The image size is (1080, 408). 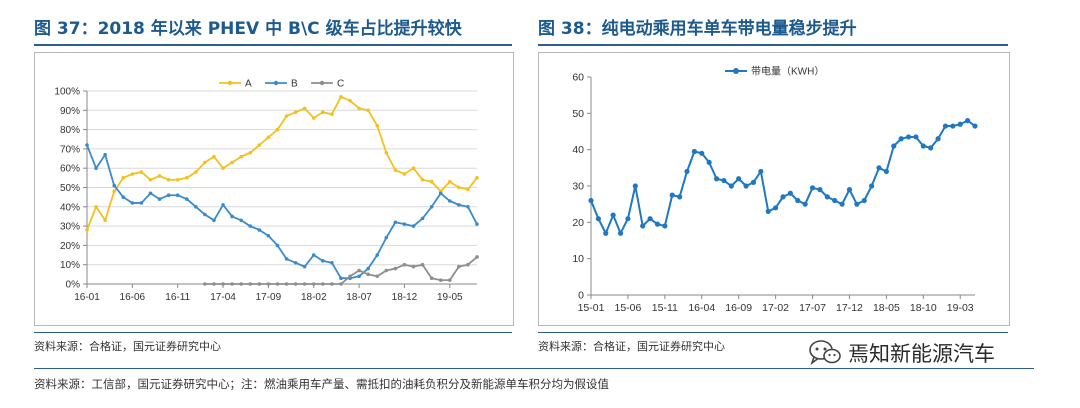 I want to click on x-tick-label: 18-05, so click(x=886, y=308).